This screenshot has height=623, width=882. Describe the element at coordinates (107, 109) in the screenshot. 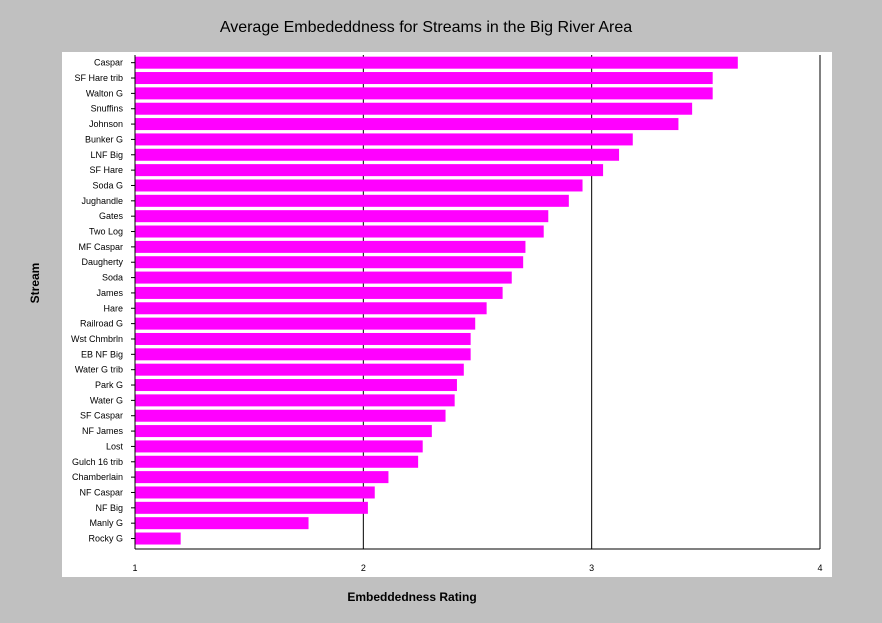

I see `y-tick-label: Snuffins` at that location.